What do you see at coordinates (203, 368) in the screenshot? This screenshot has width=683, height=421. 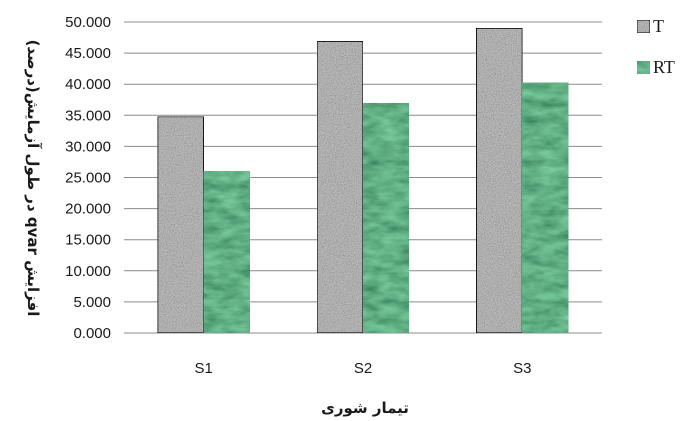 I see `x-category-label: S1` at bounding box center [203, 368].